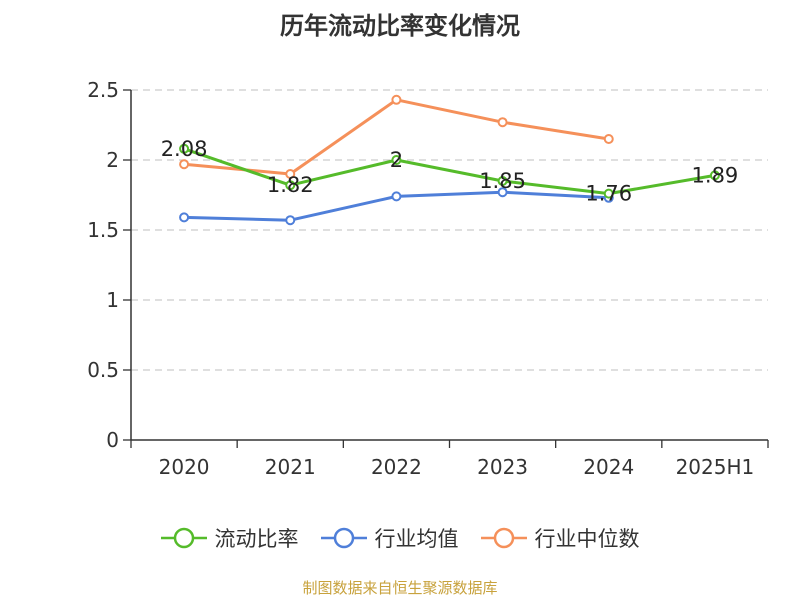 This screenshot has width=800, height=600. Describe the element at coordinates (343, 538) in the screenshot. I see `legend-marker-industry-mean` at that location.